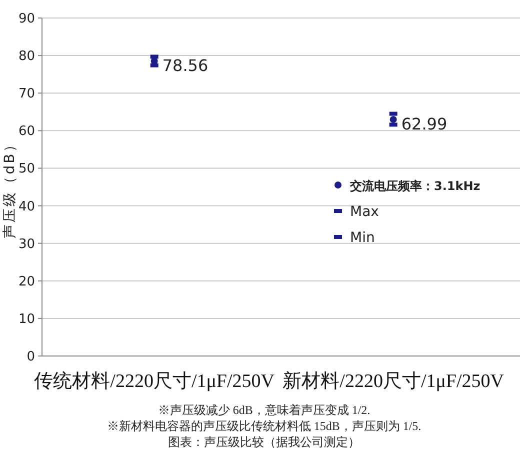  What do you see at coordinates (364, 212) in the screenshot?
I see `legend-label: Max` at bounding box center [364, 212].